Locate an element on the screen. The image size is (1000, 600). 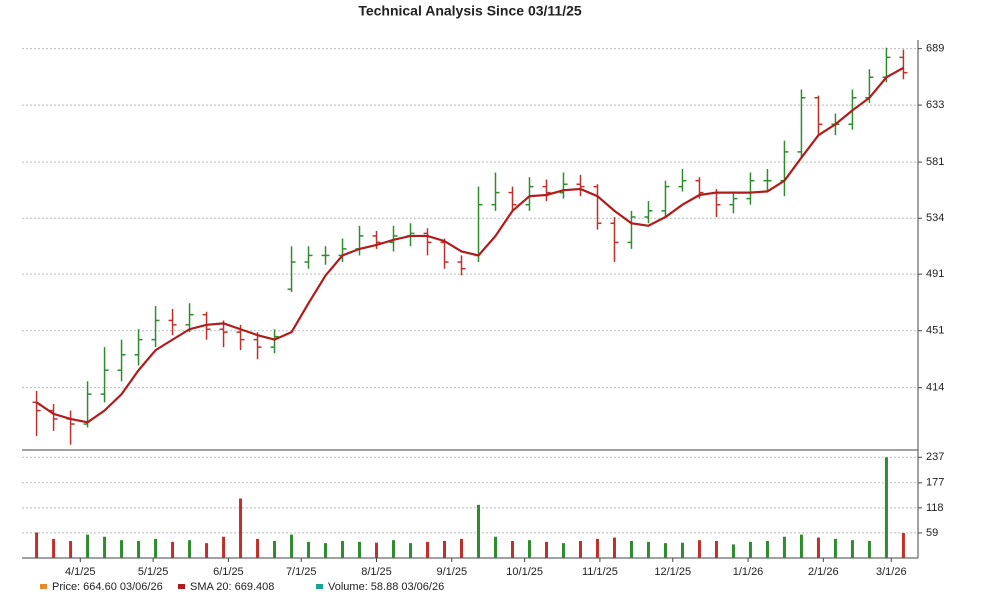
legend-label: Price: 664.60 03/06/26 is located at coordinates (107, 587).